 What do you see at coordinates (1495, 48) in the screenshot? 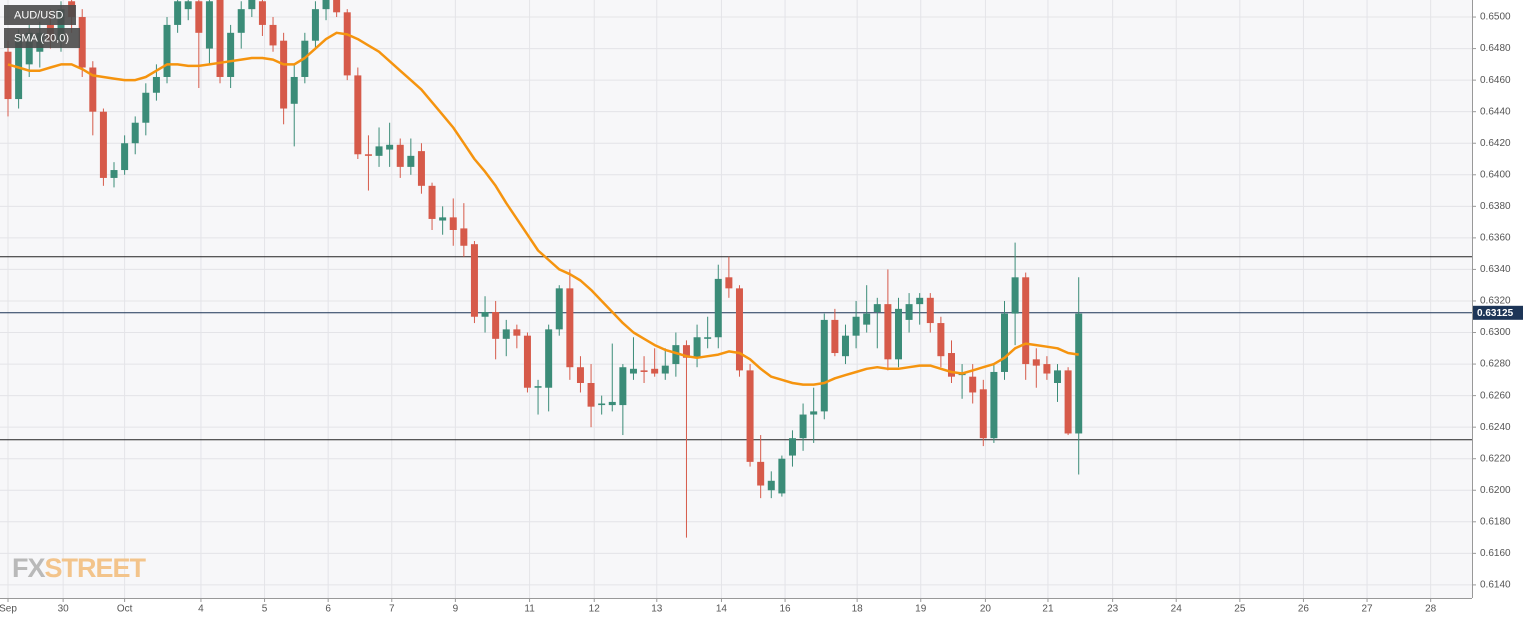
I see `y-tick-label: 0.6480` at bounding box center [1495, 48].